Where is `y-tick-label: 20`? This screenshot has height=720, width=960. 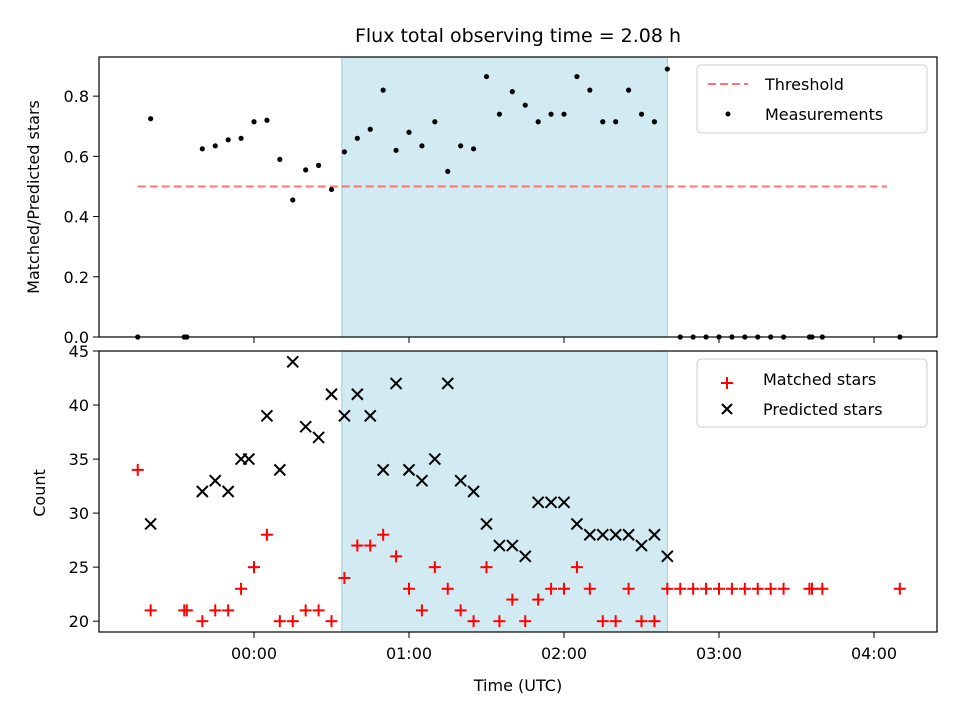 y-tick-label: 20 is located at coordinates (79, 621).